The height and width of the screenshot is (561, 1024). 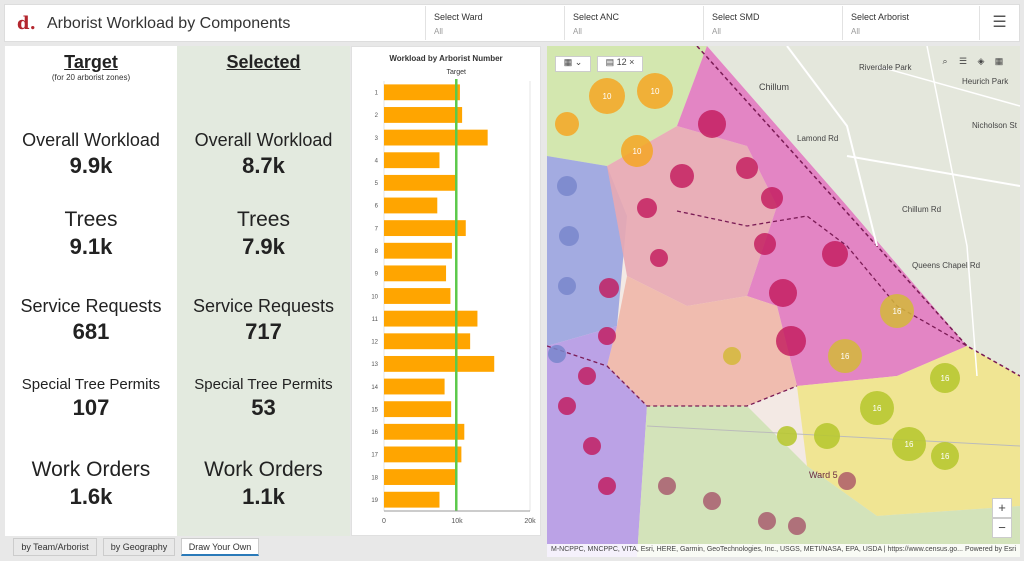 What do you see at coordinates (946, 265) in the screenshot?
I see `place-label: Queens Chapel Rd` at bounding box center [946, 265].